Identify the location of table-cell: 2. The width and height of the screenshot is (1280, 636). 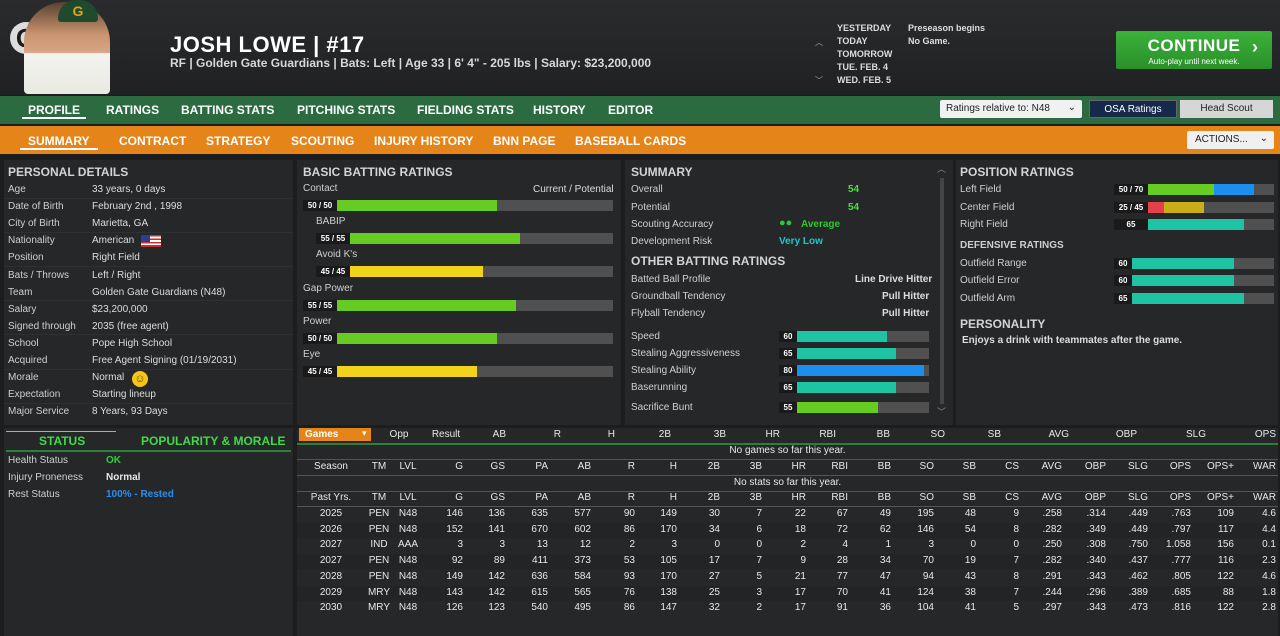
(759, 608).